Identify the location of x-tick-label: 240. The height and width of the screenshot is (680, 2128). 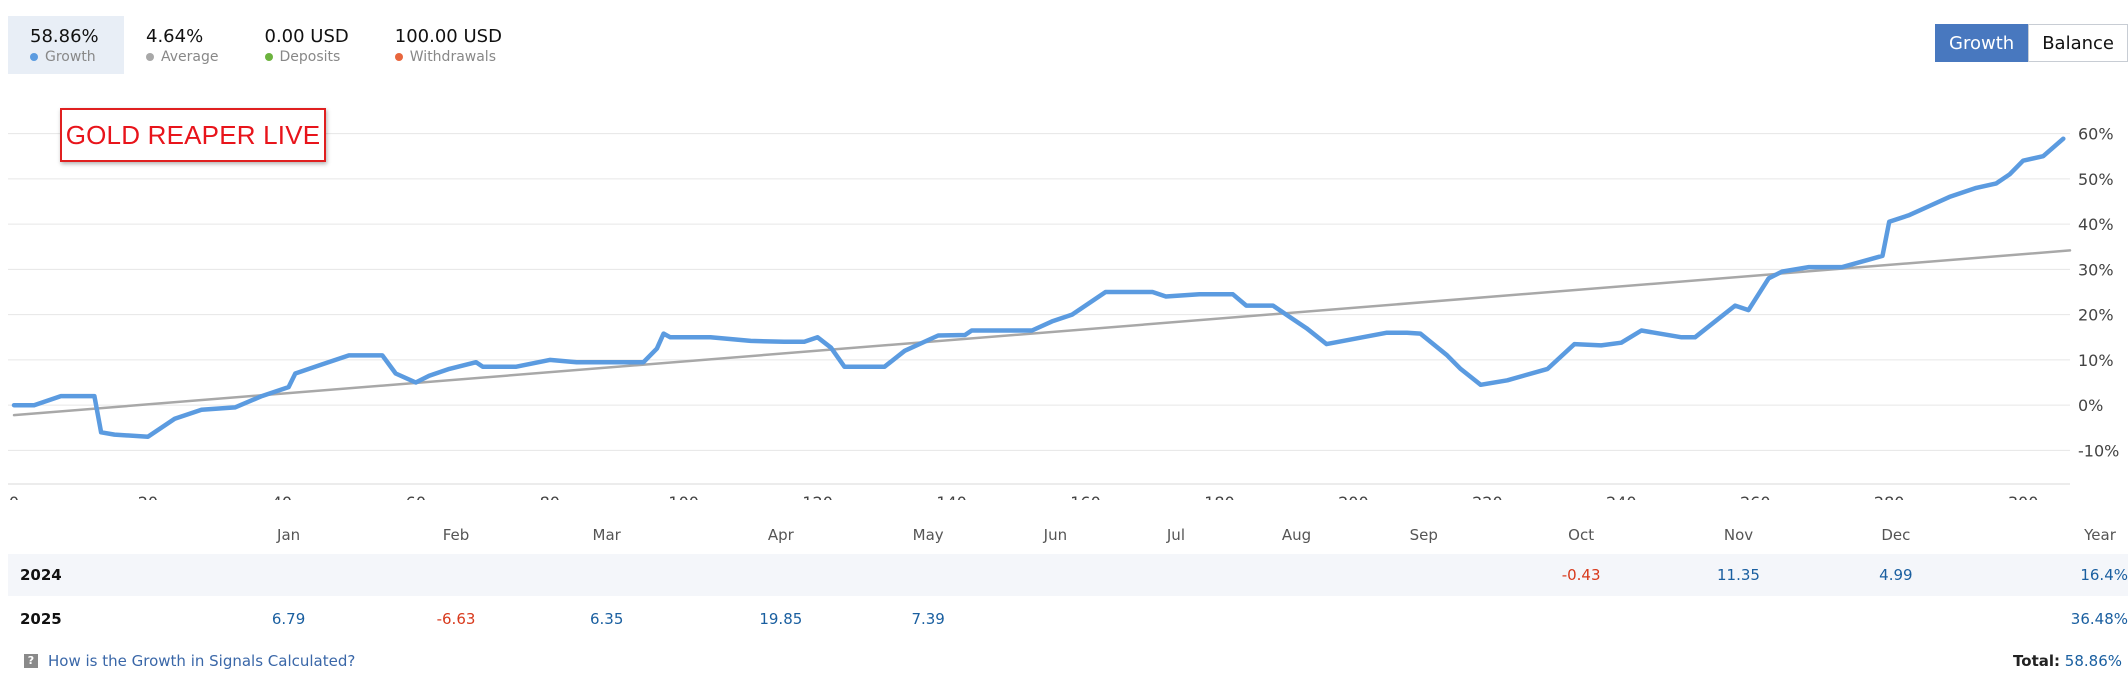
(1621, 496).